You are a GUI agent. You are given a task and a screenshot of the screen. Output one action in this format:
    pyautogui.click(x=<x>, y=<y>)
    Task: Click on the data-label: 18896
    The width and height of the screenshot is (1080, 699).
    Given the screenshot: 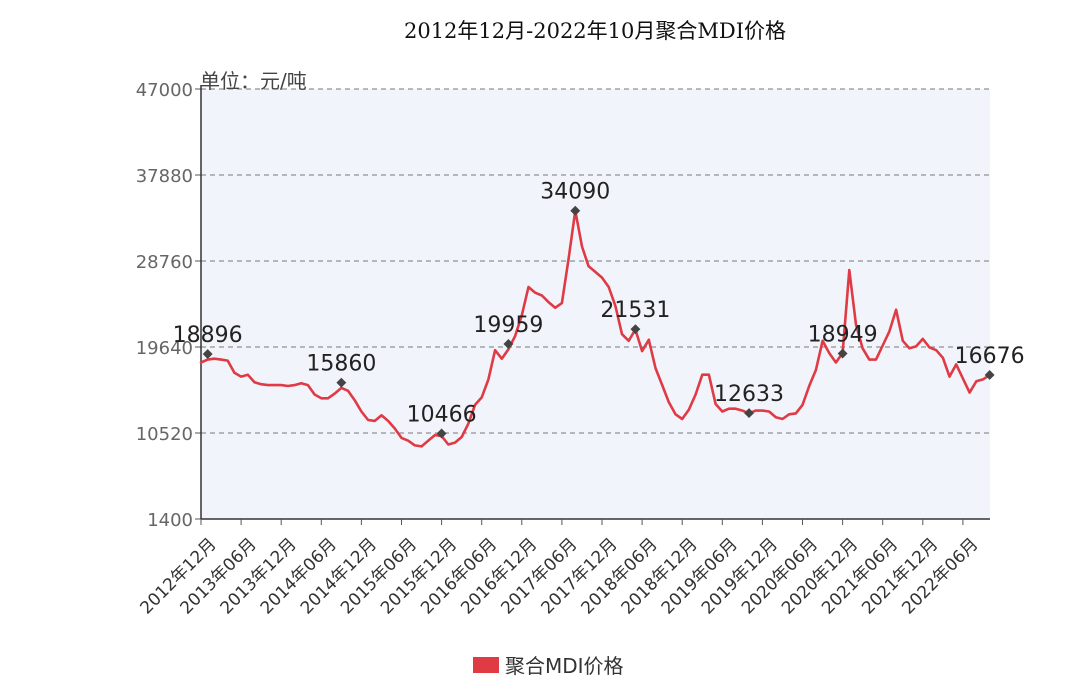 What is the action you would take?
    pyautogui.click(x=208, y=335)
    